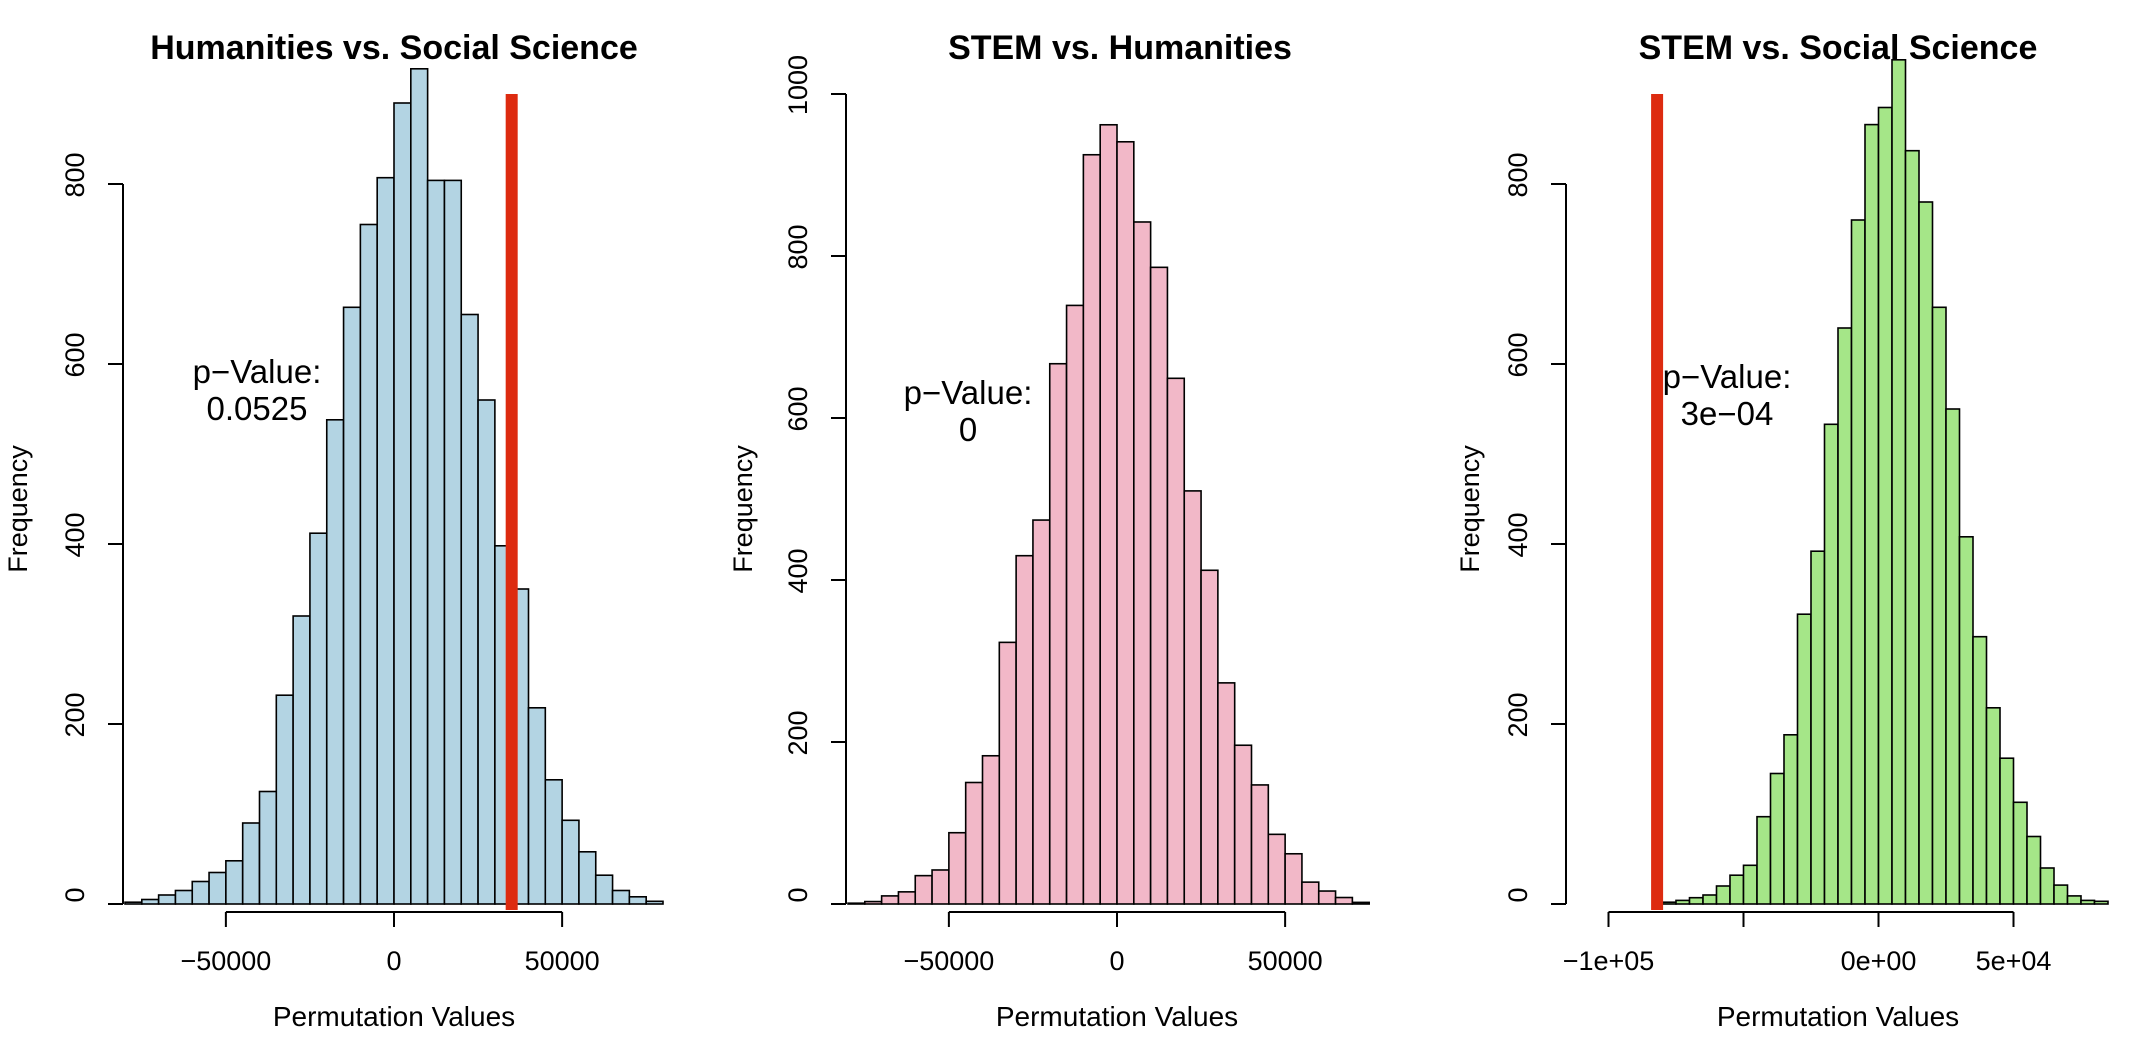 This screenshot has width=2152, height=1045. What do you see at coordinates (562, 961) in the screenshot?
I see `x-tick-label: 50000` at bounding box center [562, 961].